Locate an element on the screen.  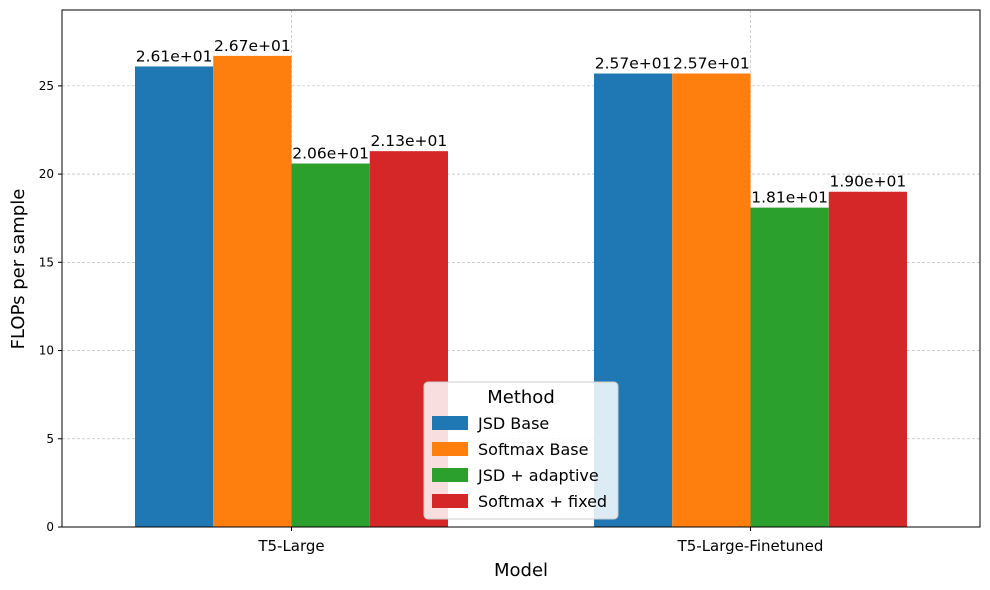
y-axis-title: FLOPs per sample is located at coordinates (18, 269).